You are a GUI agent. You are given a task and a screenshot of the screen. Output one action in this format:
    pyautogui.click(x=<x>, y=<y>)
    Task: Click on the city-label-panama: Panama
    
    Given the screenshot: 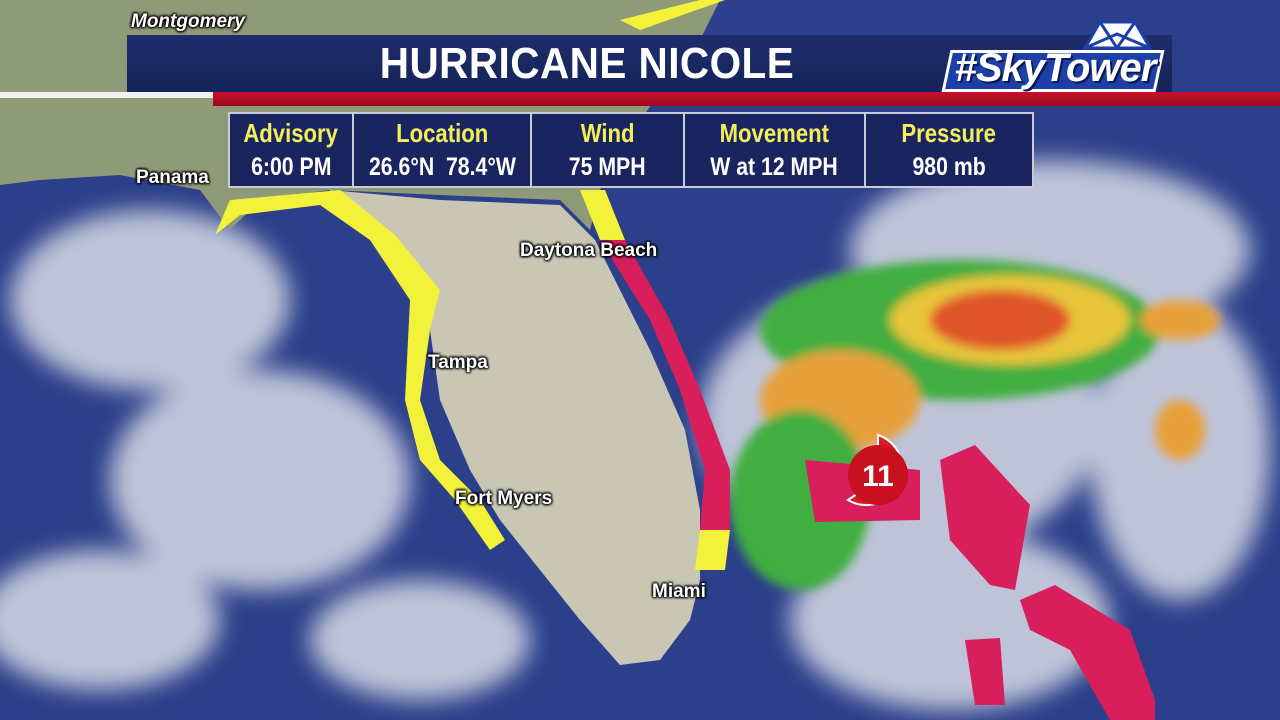 What is the action you would take?
    pyautogui.click(x=172, y=177)
    